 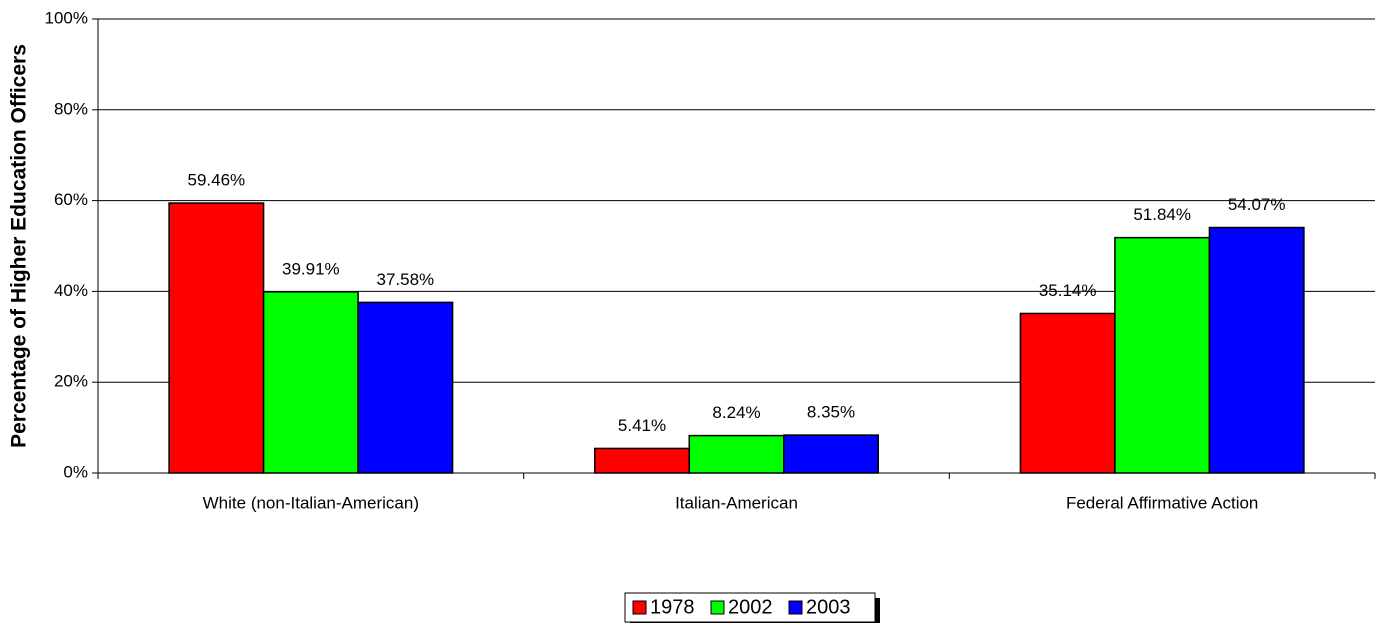 What do you see at coordinates (1068, 290) in the screenshot?
I see `value-label: 35.14%` at bounding box center [1068, 290].